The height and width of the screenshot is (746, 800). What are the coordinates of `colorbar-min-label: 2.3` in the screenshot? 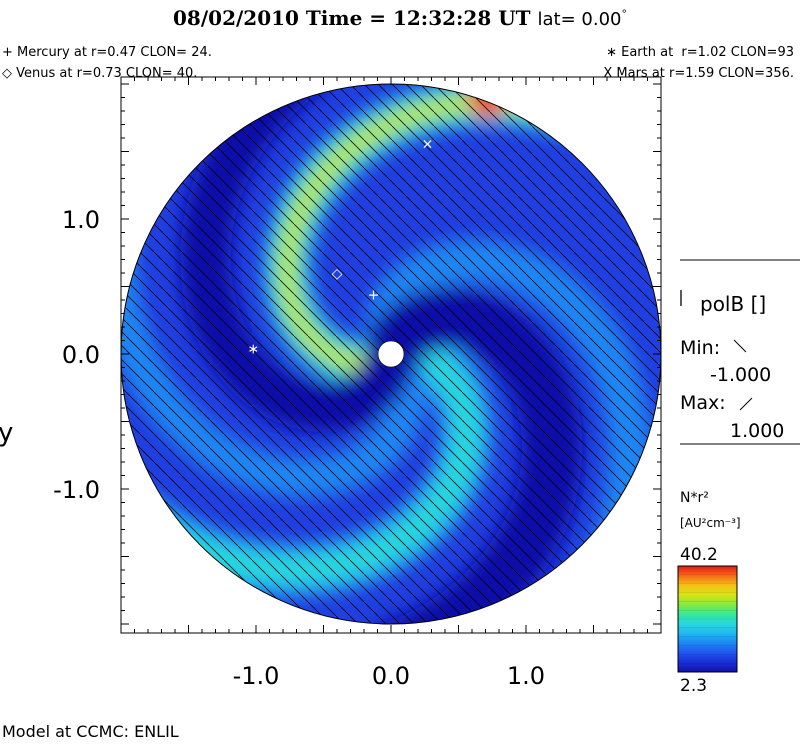 It's located at (694, 686).